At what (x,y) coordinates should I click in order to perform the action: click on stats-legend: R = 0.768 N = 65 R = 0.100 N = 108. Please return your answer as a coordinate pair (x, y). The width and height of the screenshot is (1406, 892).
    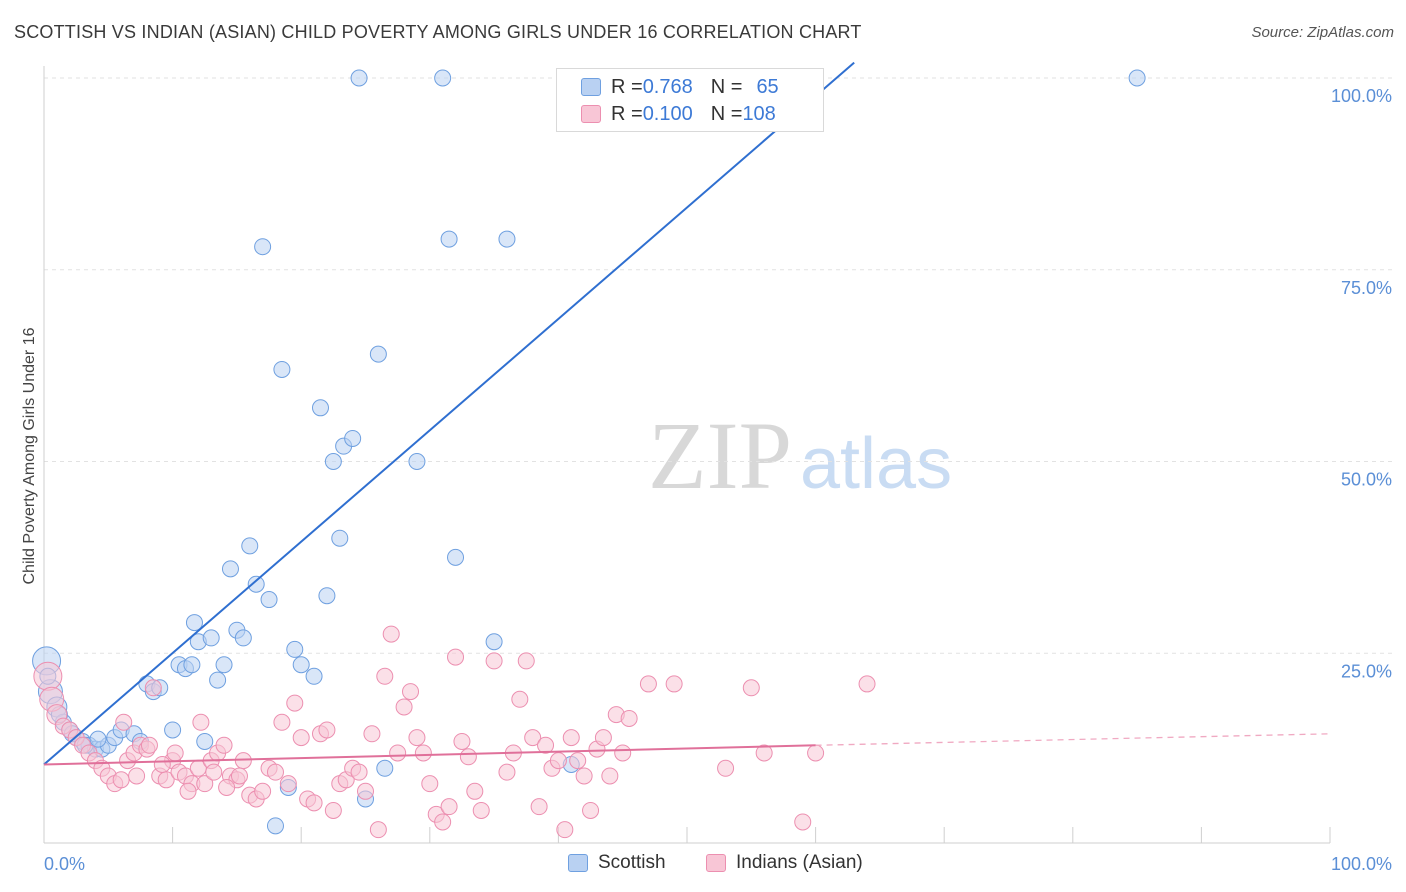
    Looking at the image, I should click on (690, 100).